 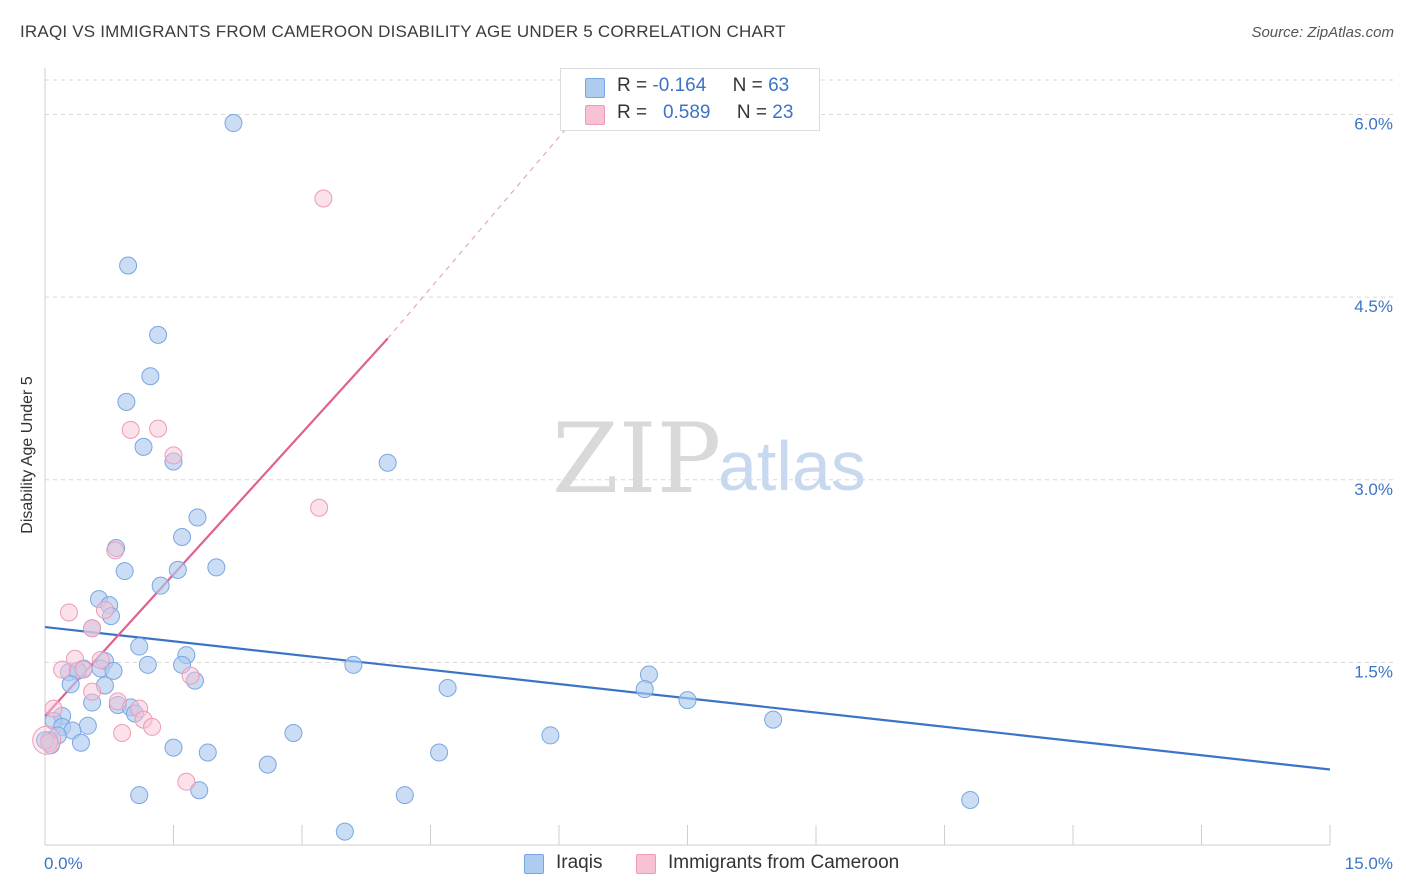 What do you see at coordinates (784, 862) in the screenshot?
I see `series-legend-label: Immigrants from Cameroon` at bounding box center [784, 862].